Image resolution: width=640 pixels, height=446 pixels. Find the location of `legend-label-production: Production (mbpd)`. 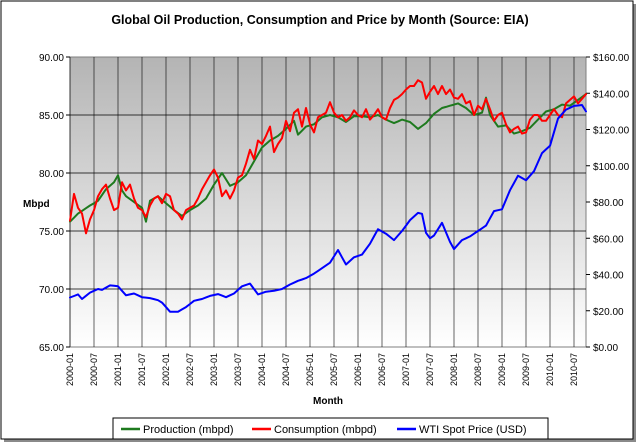

legend-label-production: Production (mbpd) is located at coordinates (188, 430).